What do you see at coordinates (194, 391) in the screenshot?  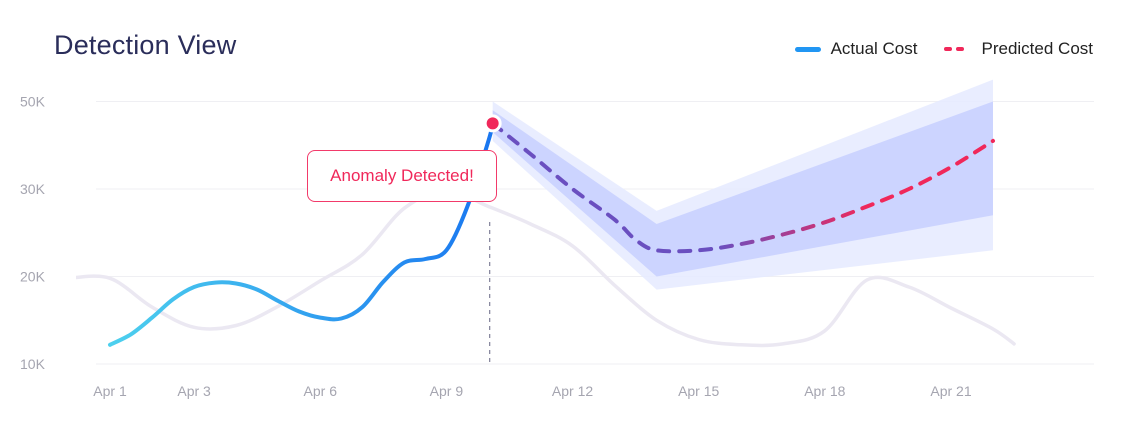 I see `x-tick-label: Apr 3` at bounding box center [194, 391].